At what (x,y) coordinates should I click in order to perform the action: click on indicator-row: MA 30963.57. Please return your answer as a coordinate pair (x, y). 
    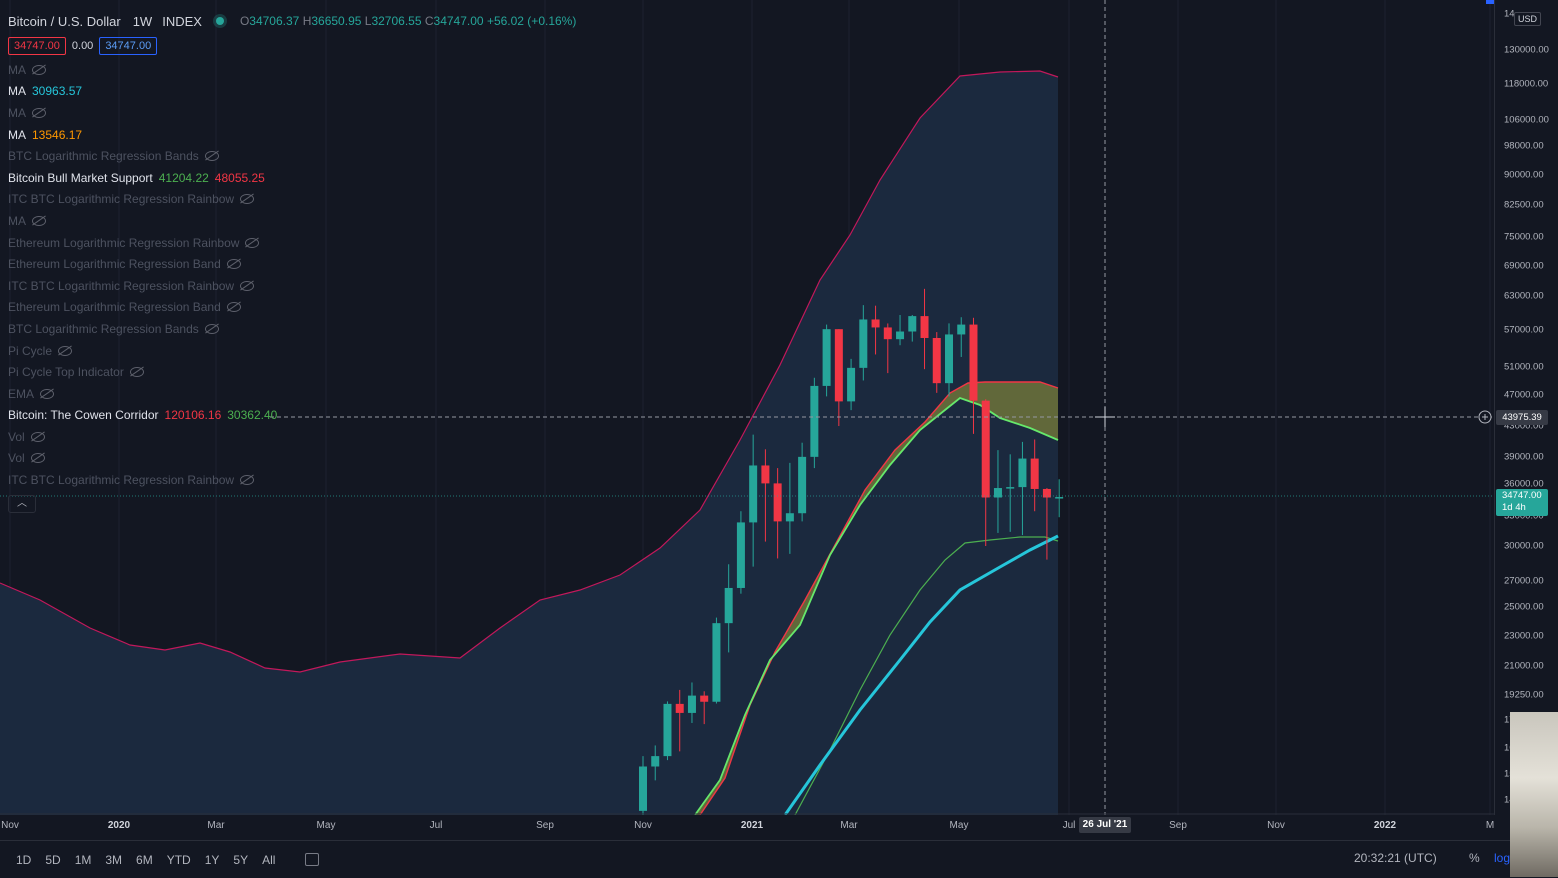
    Looking at the image, I should click on (292, 92).